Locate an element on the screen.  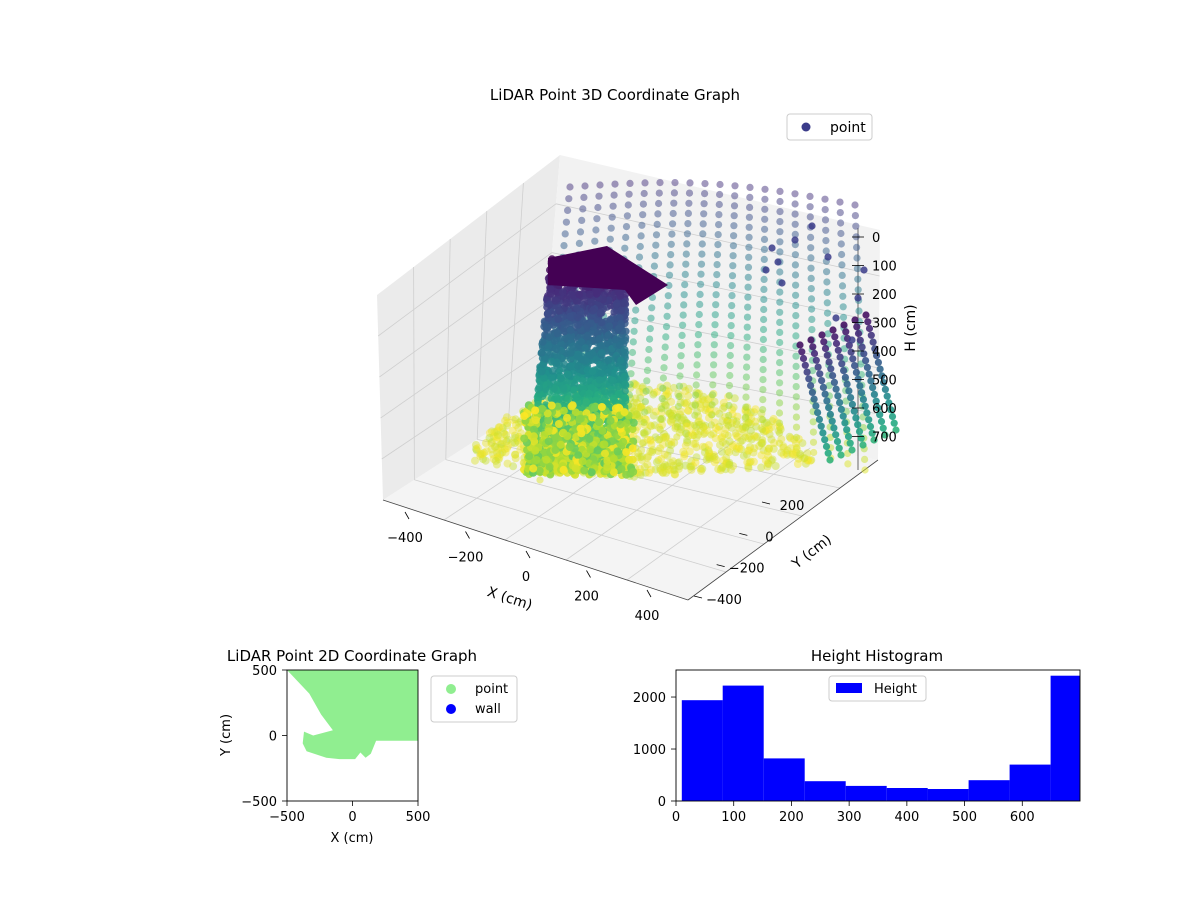
x-tick-label-2d: −500 is located at coordinates (287, 817).